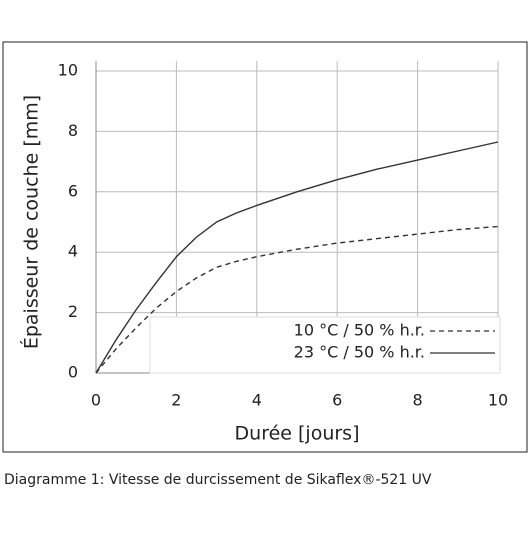 This screenshot has height=534, width=530. I want to click on legend-label: 23 °C / 50 % h.r., so click(359, 352).